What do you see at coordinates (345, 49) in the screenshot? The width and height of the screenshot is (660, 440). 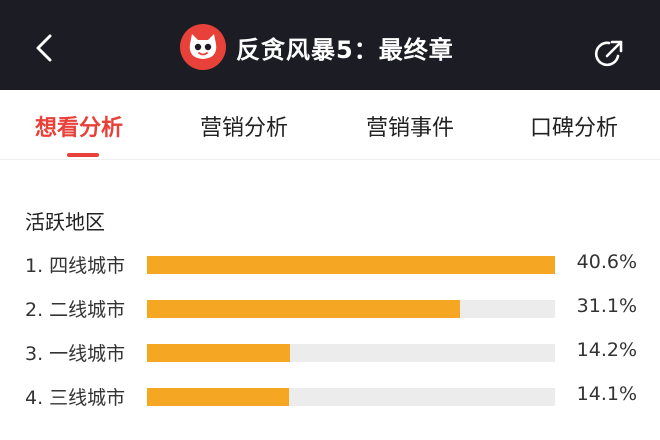 I see `page-title: 反贪风暴5：最终章` at bounding box center [345, 49].